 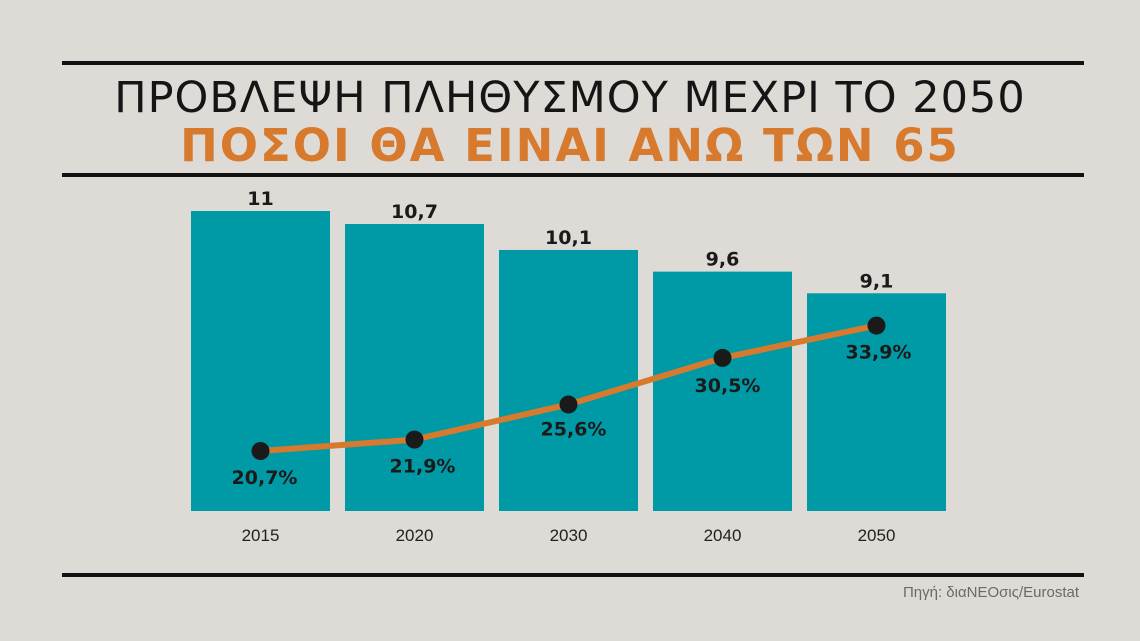 I want to click on marker-2040, so click(x=722, y=357).